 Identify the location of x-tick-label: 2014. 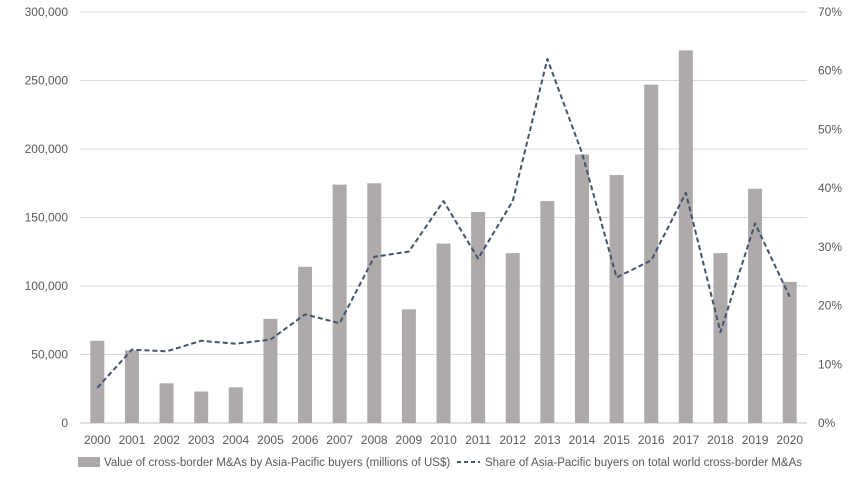
(582, 440).